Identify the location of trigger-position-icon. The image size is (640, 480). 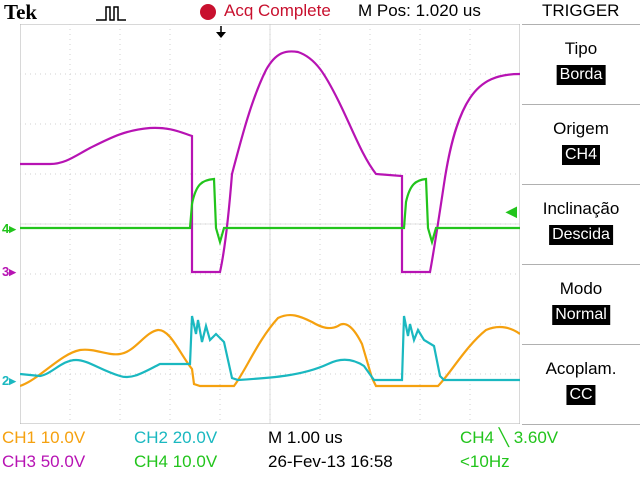
(221, 35).